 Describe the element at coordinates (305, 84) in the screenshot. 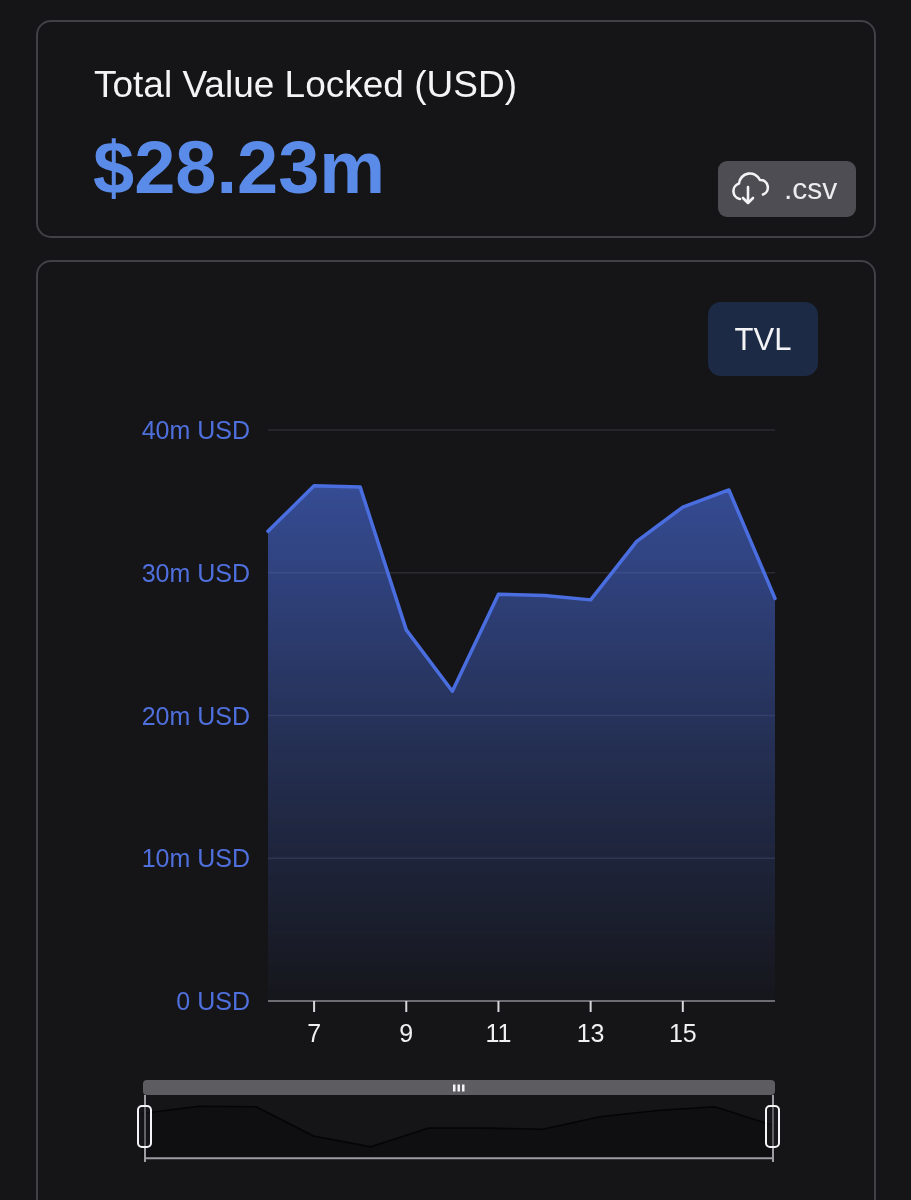

I see `chart-title: Total Value Locked (USD)` at that location.